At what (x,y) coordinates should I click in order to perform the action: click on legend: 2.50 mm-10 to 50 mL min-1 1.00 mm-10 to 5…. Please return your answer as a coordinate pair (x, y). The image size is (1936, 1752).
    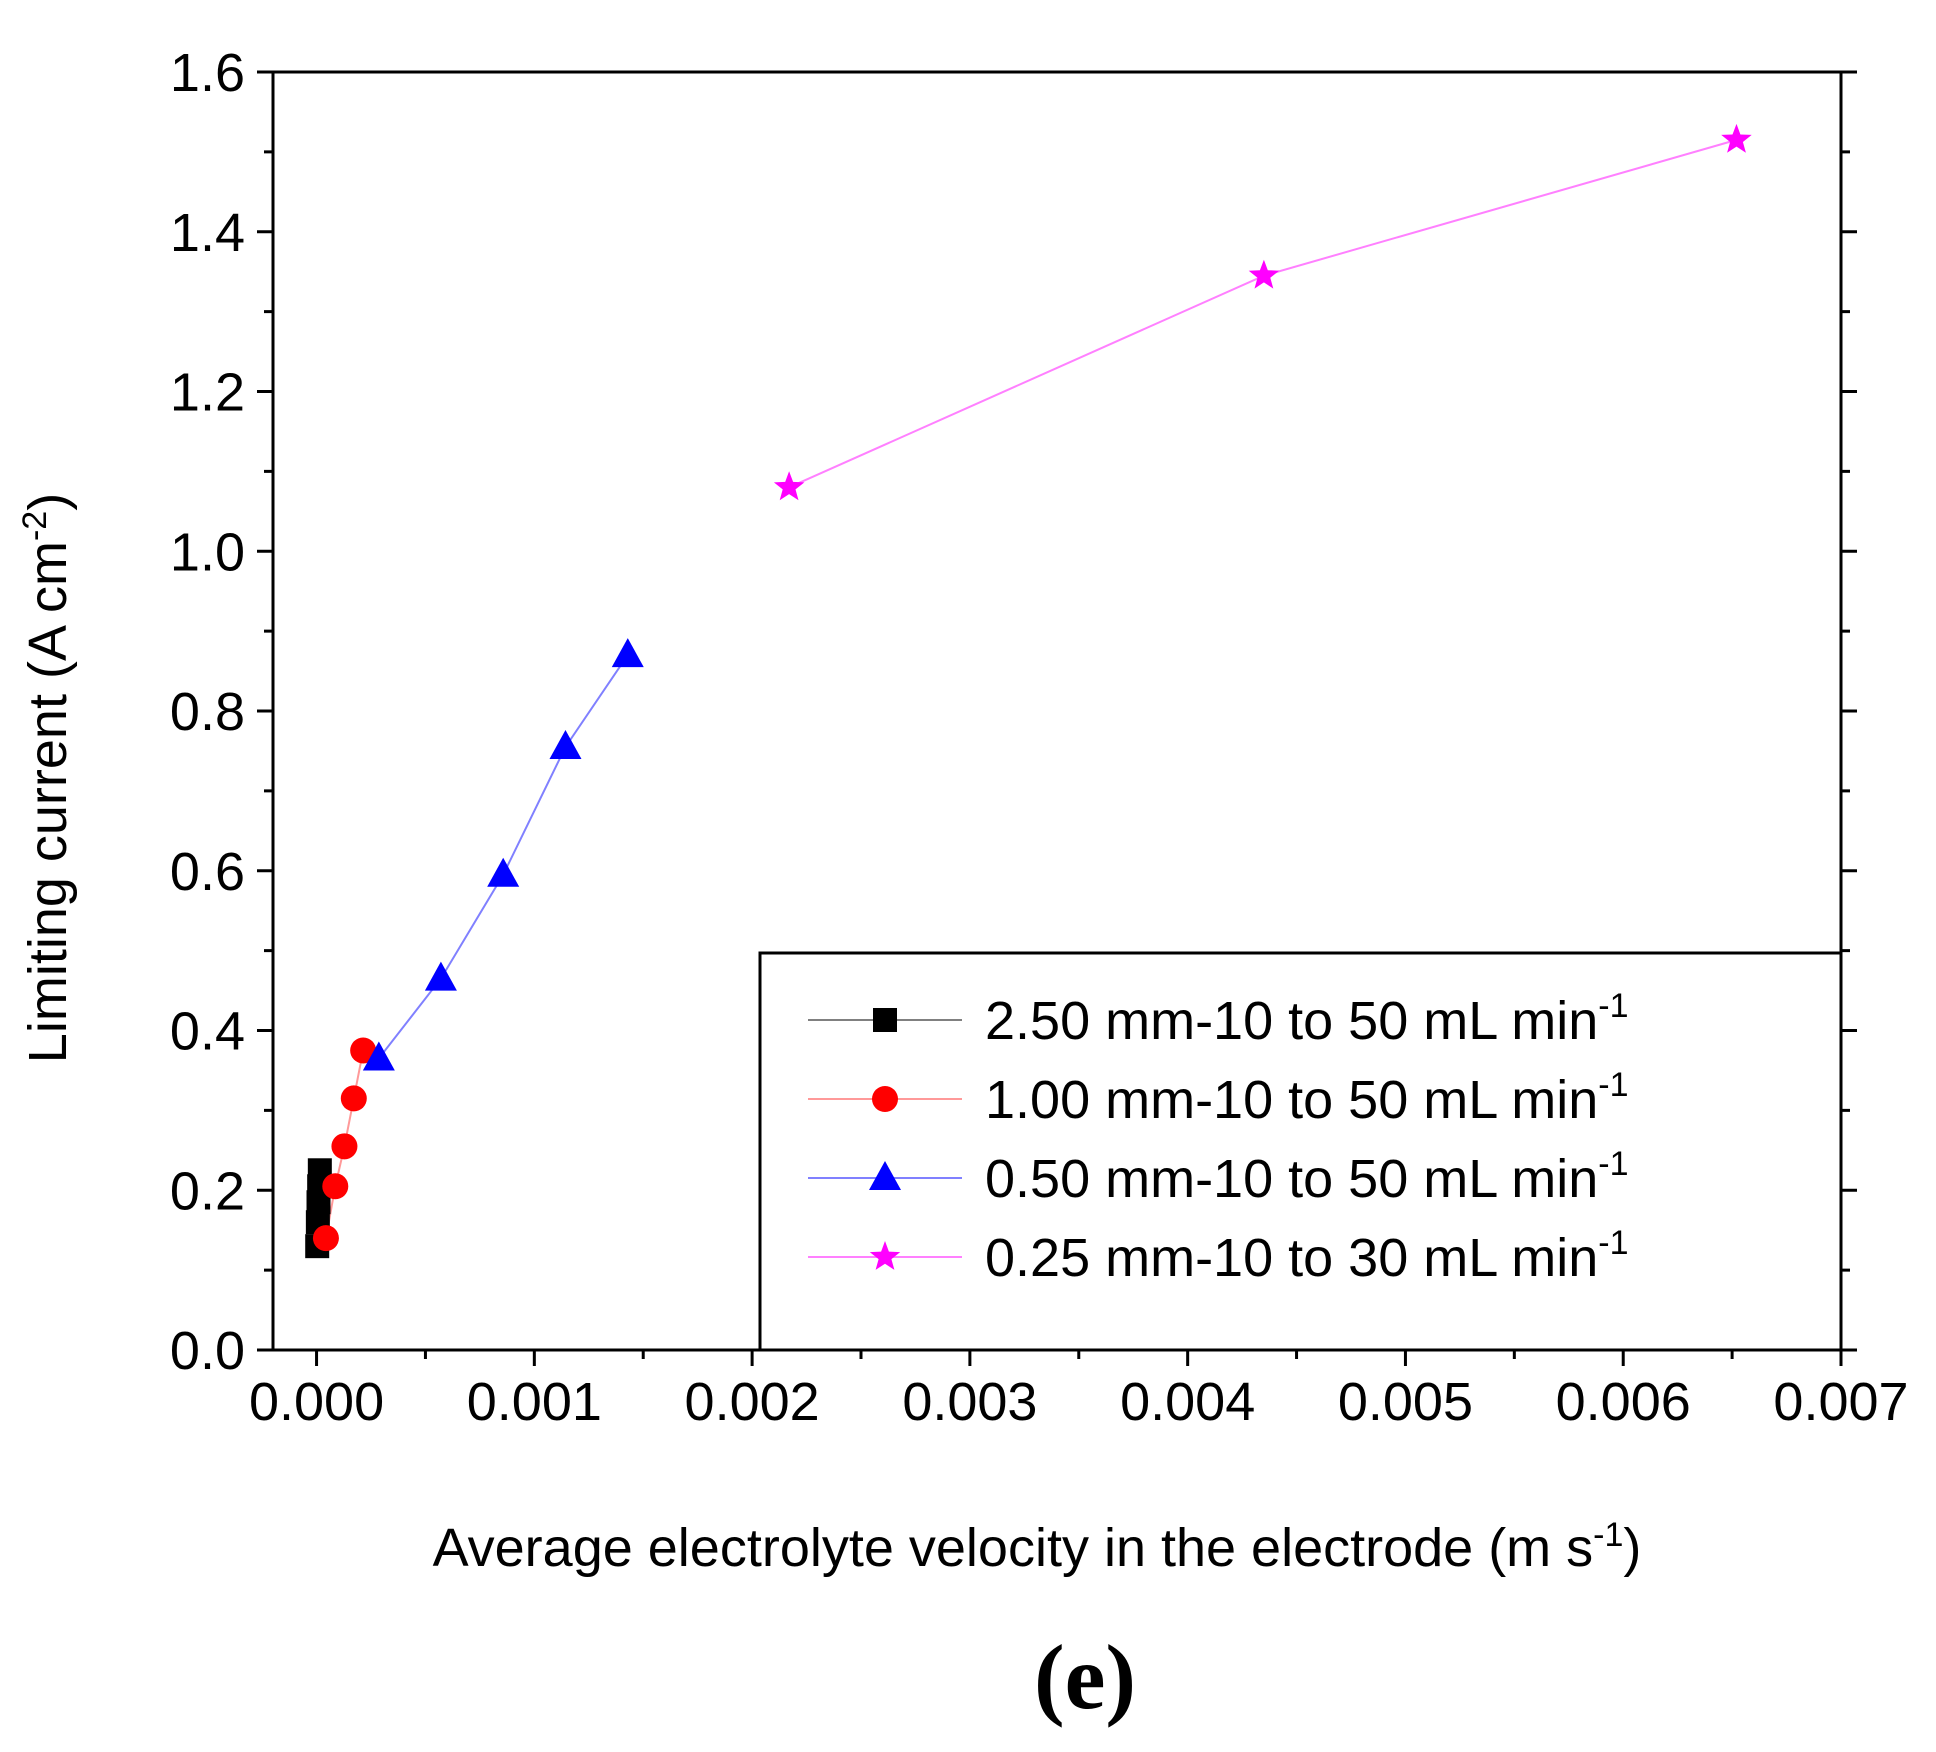
    Looking at the image, I should click on (1300, 1151).